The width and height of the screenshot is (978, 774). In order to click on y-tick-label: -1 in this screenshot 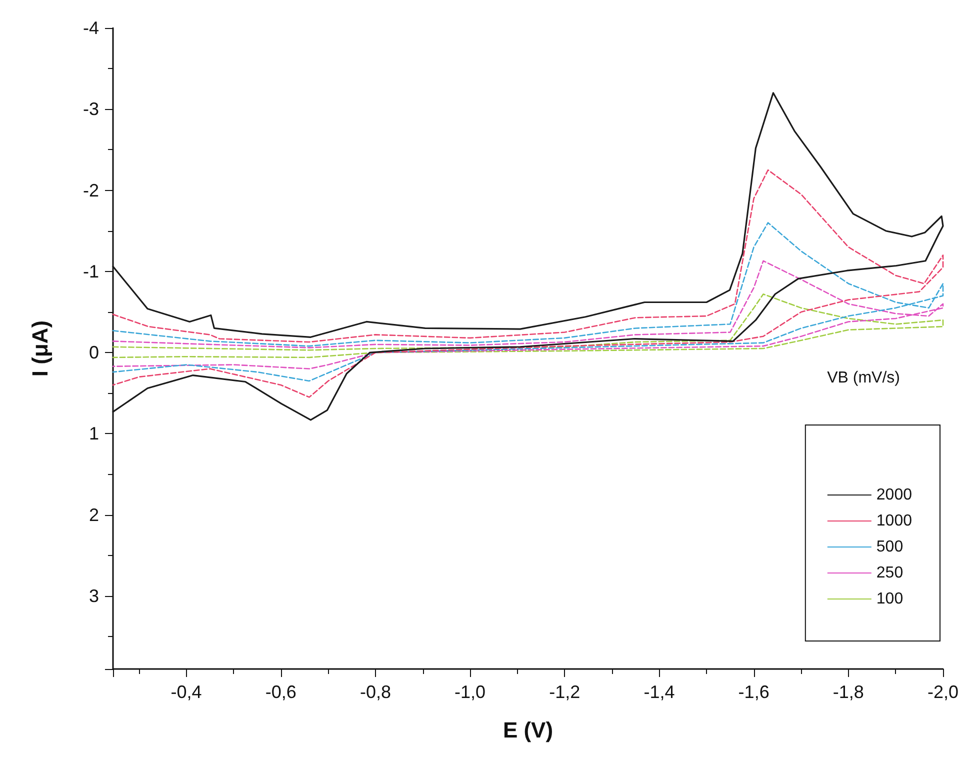, I will do `click(90, 271)`.